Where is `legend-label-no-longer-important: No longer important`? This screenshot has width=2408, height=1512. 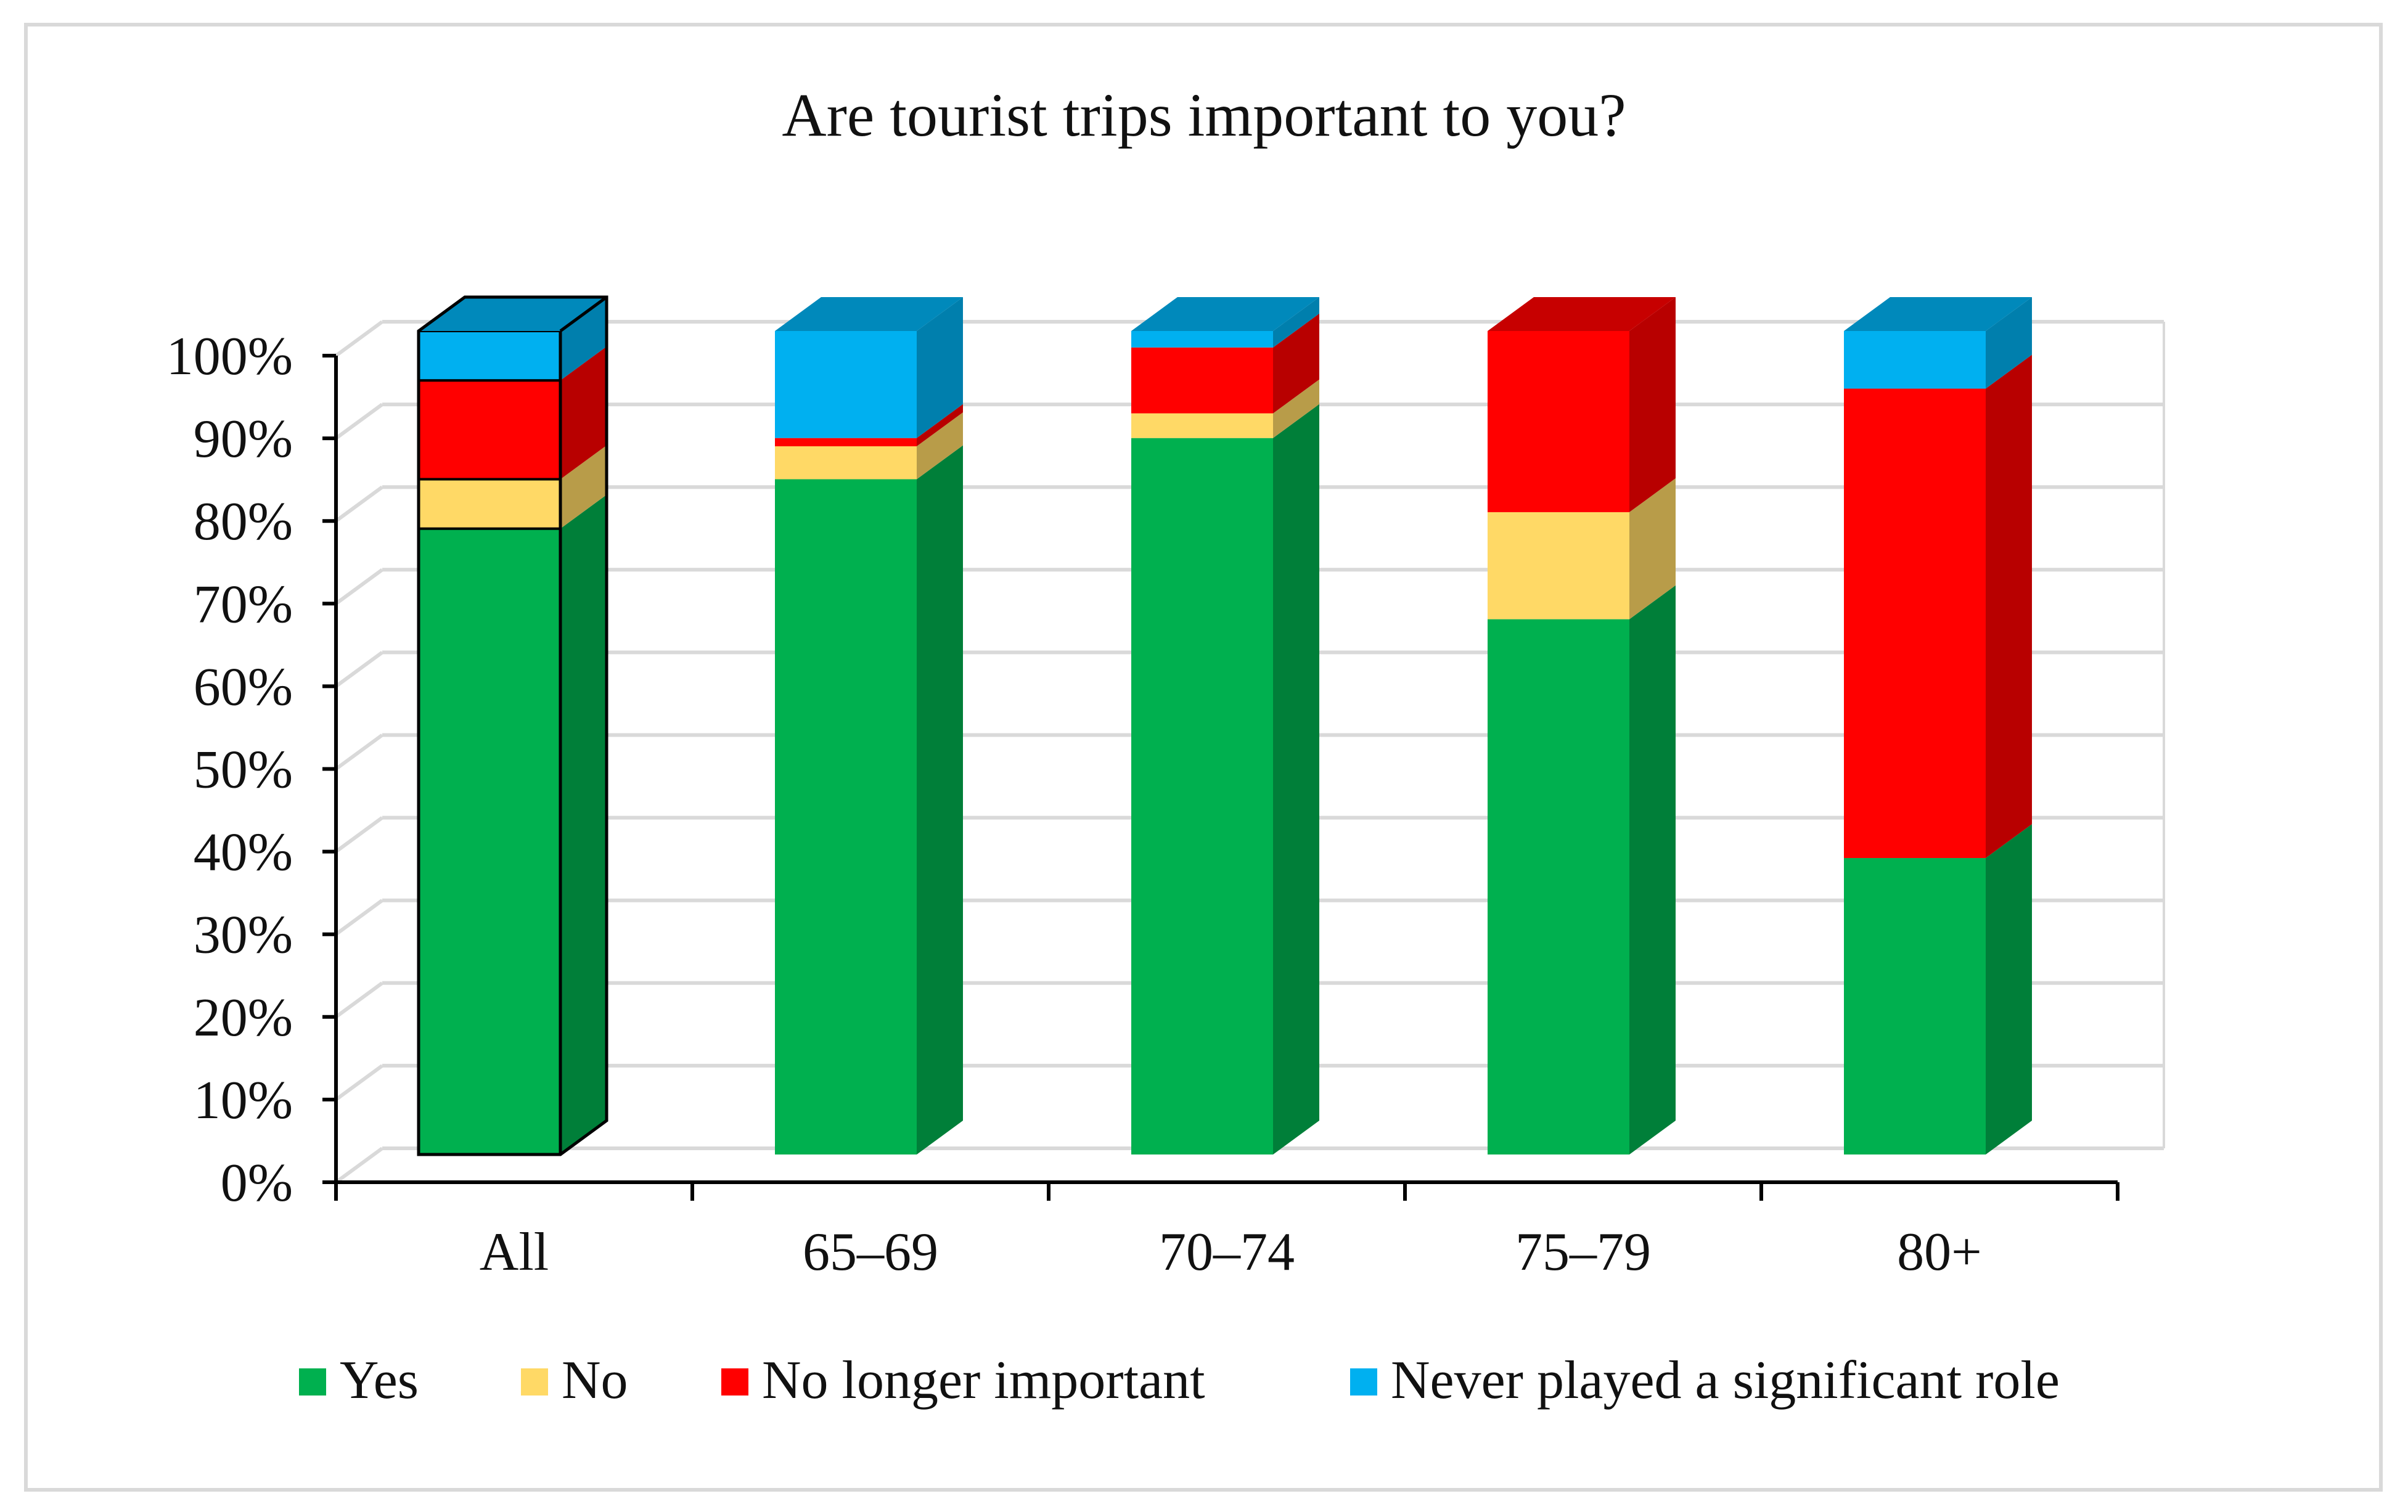 legend-label-no-longer-important: No longer important is located at coordinates (984, 1380).